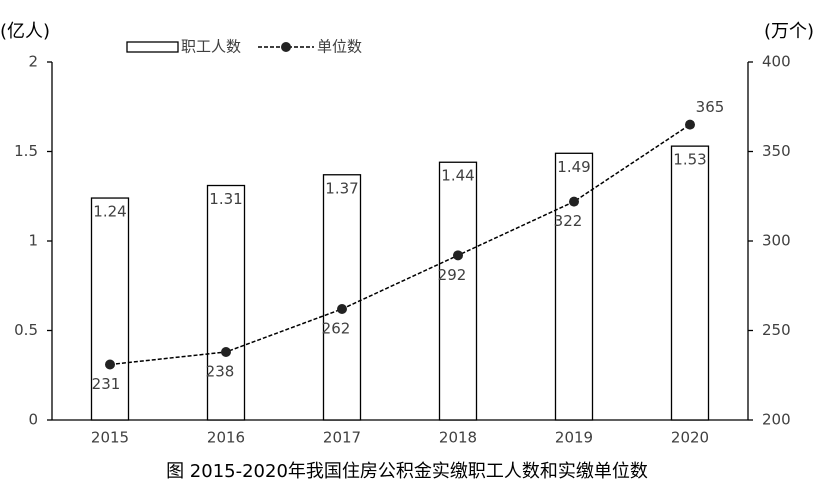  I want to click on x-tick-label: 2015, so click(110, 438).